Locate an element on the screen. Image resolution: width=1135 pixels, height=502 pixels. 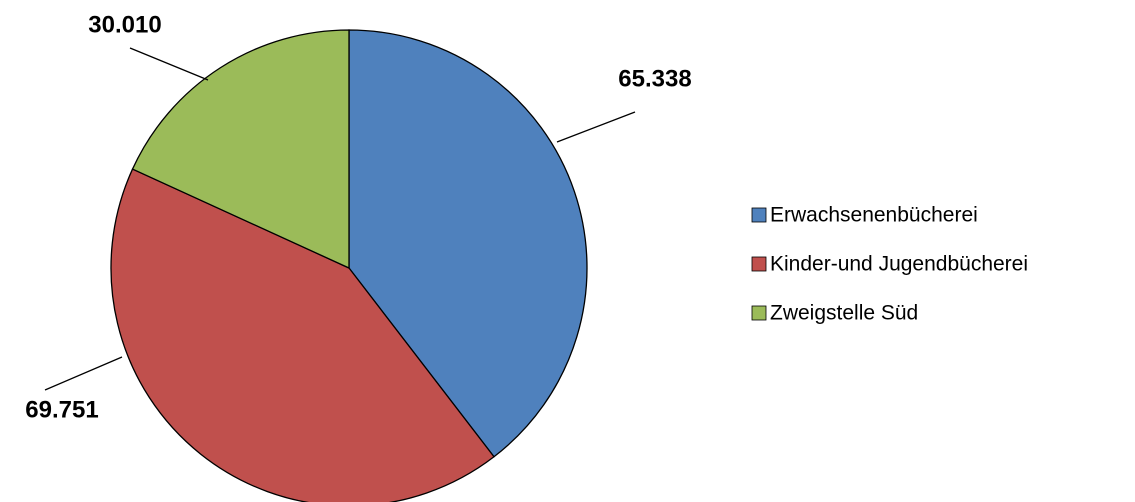
legend-label: Kinder-und Jugendbücherei is located at coordinates (899, 264).